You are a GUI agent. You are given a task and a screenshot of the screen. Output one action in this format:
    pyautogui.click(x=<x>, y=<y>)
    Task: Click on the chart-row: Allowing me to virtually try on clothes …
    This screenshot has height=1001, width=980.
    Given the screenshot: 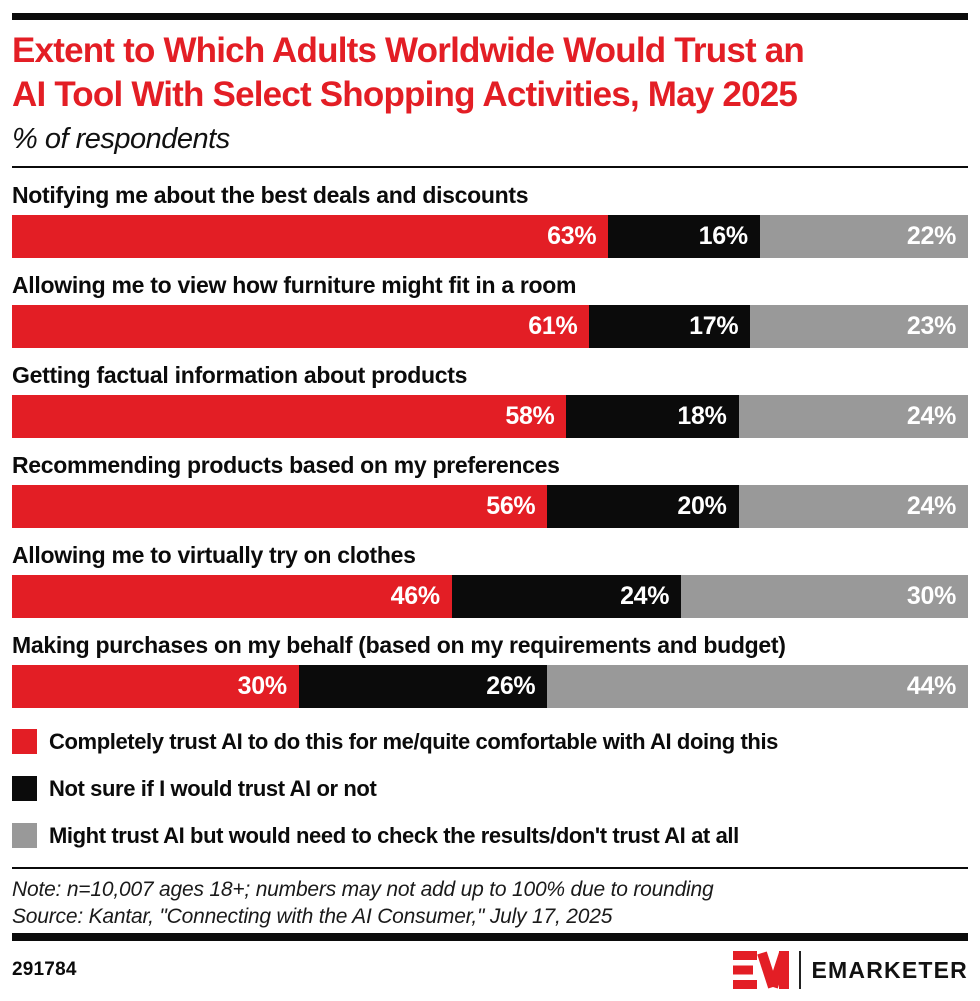 What is the action you would take?
    pyautogui.click(x=490, y=579)
    